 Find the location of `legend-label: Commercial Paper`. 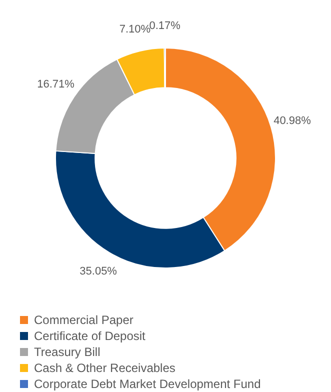

legend-label: Commercial Paper is located at coordinates (84, 320).